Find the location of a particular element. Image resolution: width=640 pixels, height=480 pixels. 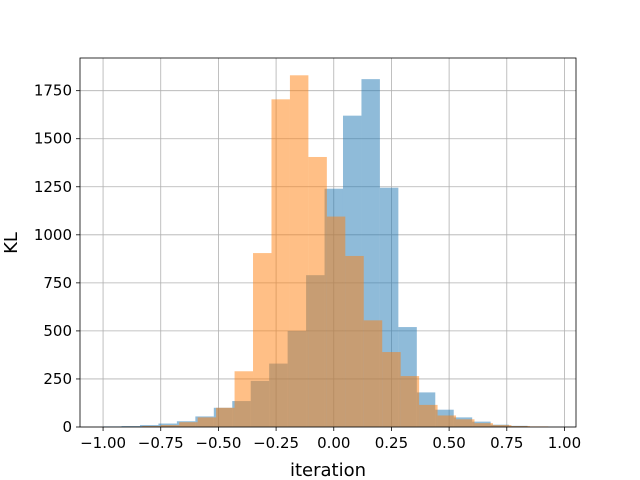

y-axis-label: KL is located at coordinates (11, 243).